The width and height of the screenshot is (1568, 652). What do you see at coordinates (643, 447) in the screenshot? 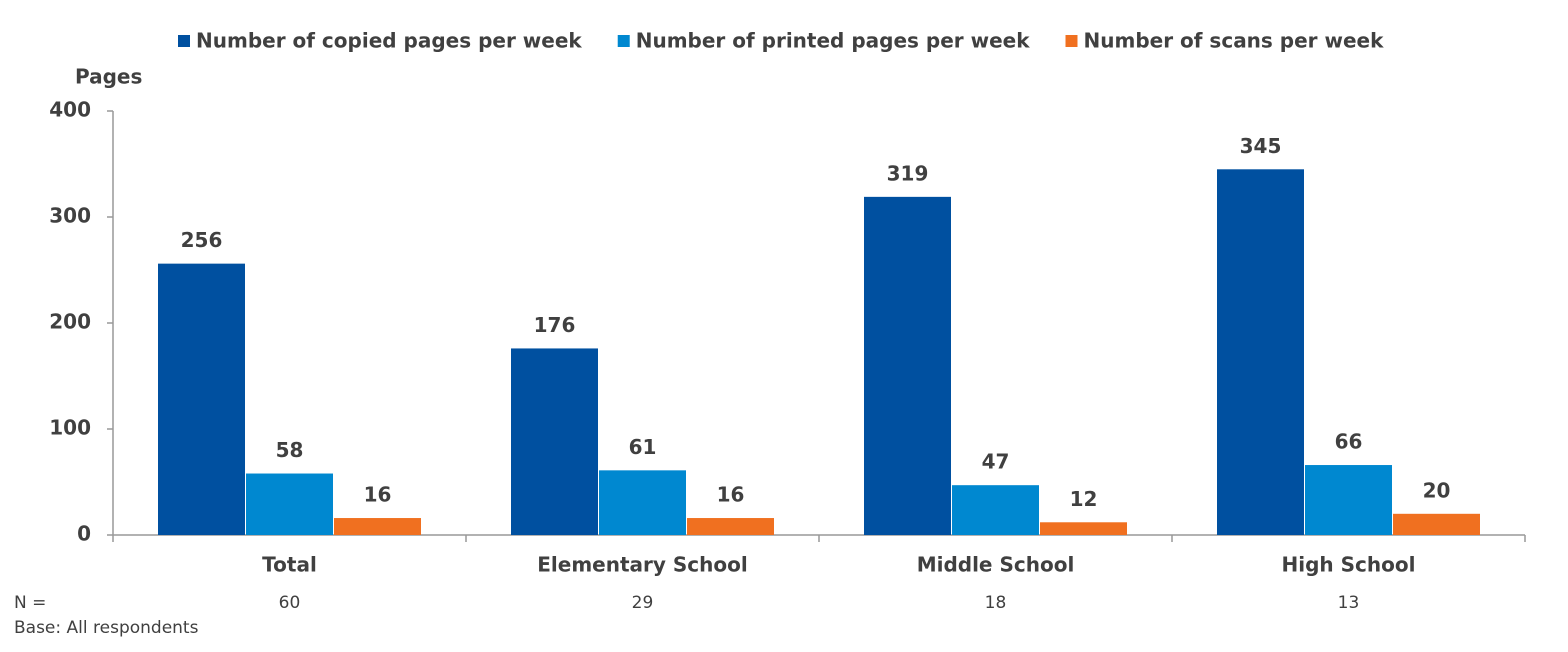
I see `value-label: 61` at bounding box center [643, 447].